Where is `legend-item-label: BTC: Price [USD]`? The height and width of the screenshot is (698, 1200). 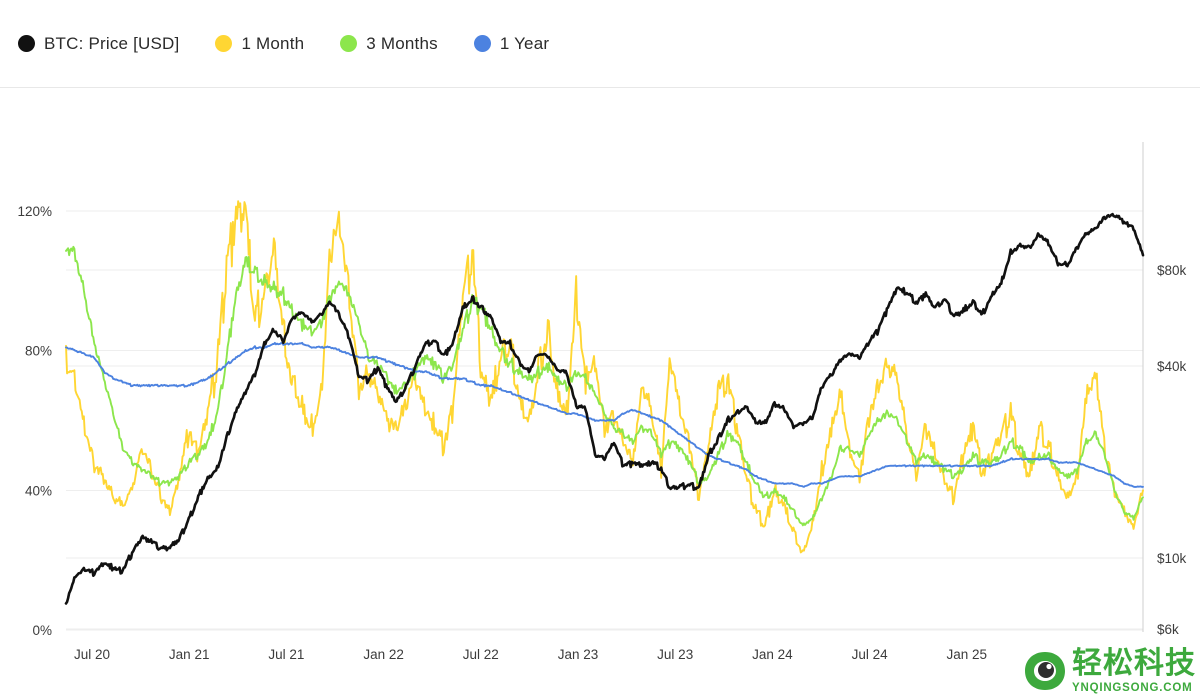
legend-item-label: BTC: Price [USD] is located at coordinates (112, 43).